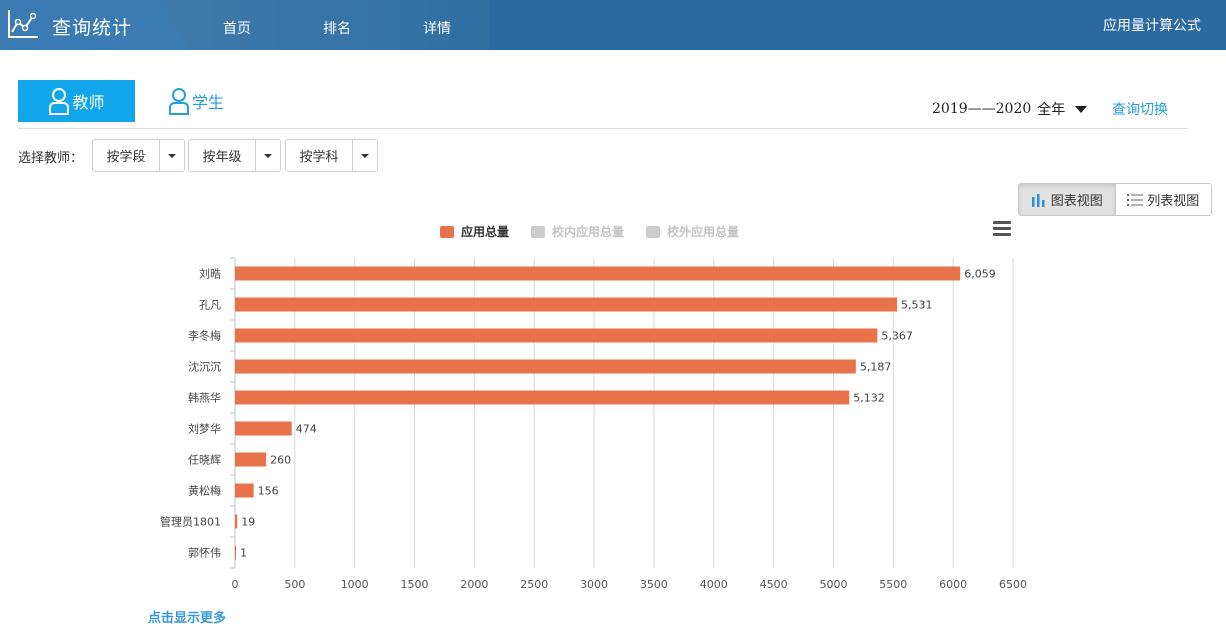 Image resolution: width=1226 pixels, height=626 pixels. I want to click on data-label: 260, so click(280, 460).